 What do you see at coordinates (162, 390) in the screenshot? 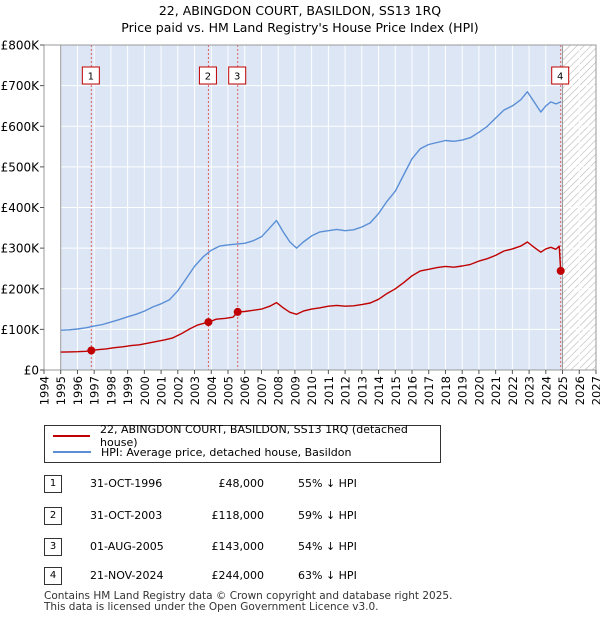
I see `x-tick-label: 2001` at bounding box center [162, 390].